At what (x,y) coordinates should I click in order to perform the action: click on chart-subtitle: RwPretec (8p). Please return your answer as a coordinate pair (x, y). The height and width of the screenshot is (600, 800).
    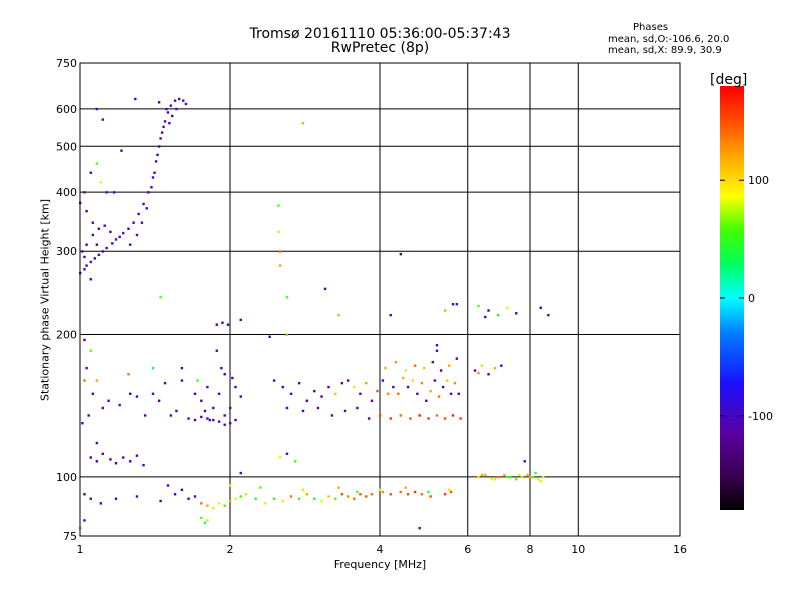
    Looking at the image, I should click on (380, 48).